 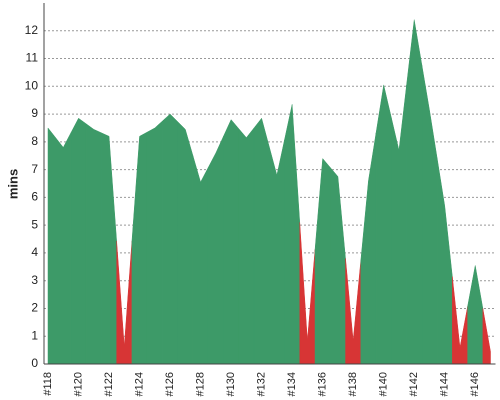 What do you see at coordinates (414, 384) in the screenshot?
I see `x-tick-label: #142` at bounding box center [414, 384].